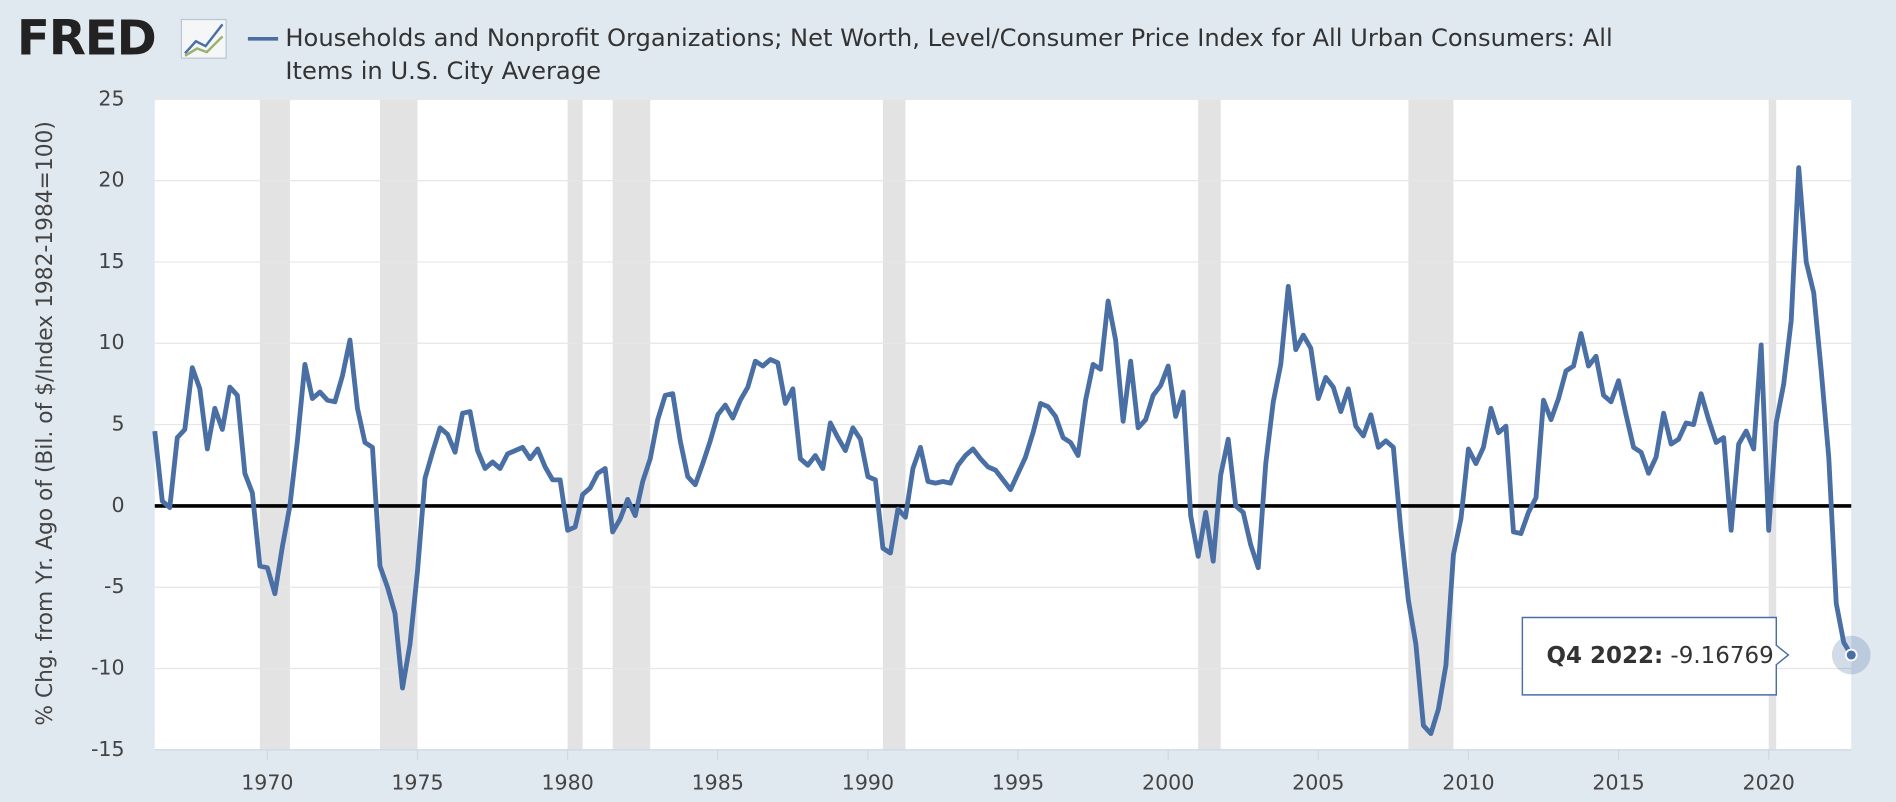  Describe the element at coordinates (1468, 783) in the screenshot. I see `x-tick-label: 2010` at that location.